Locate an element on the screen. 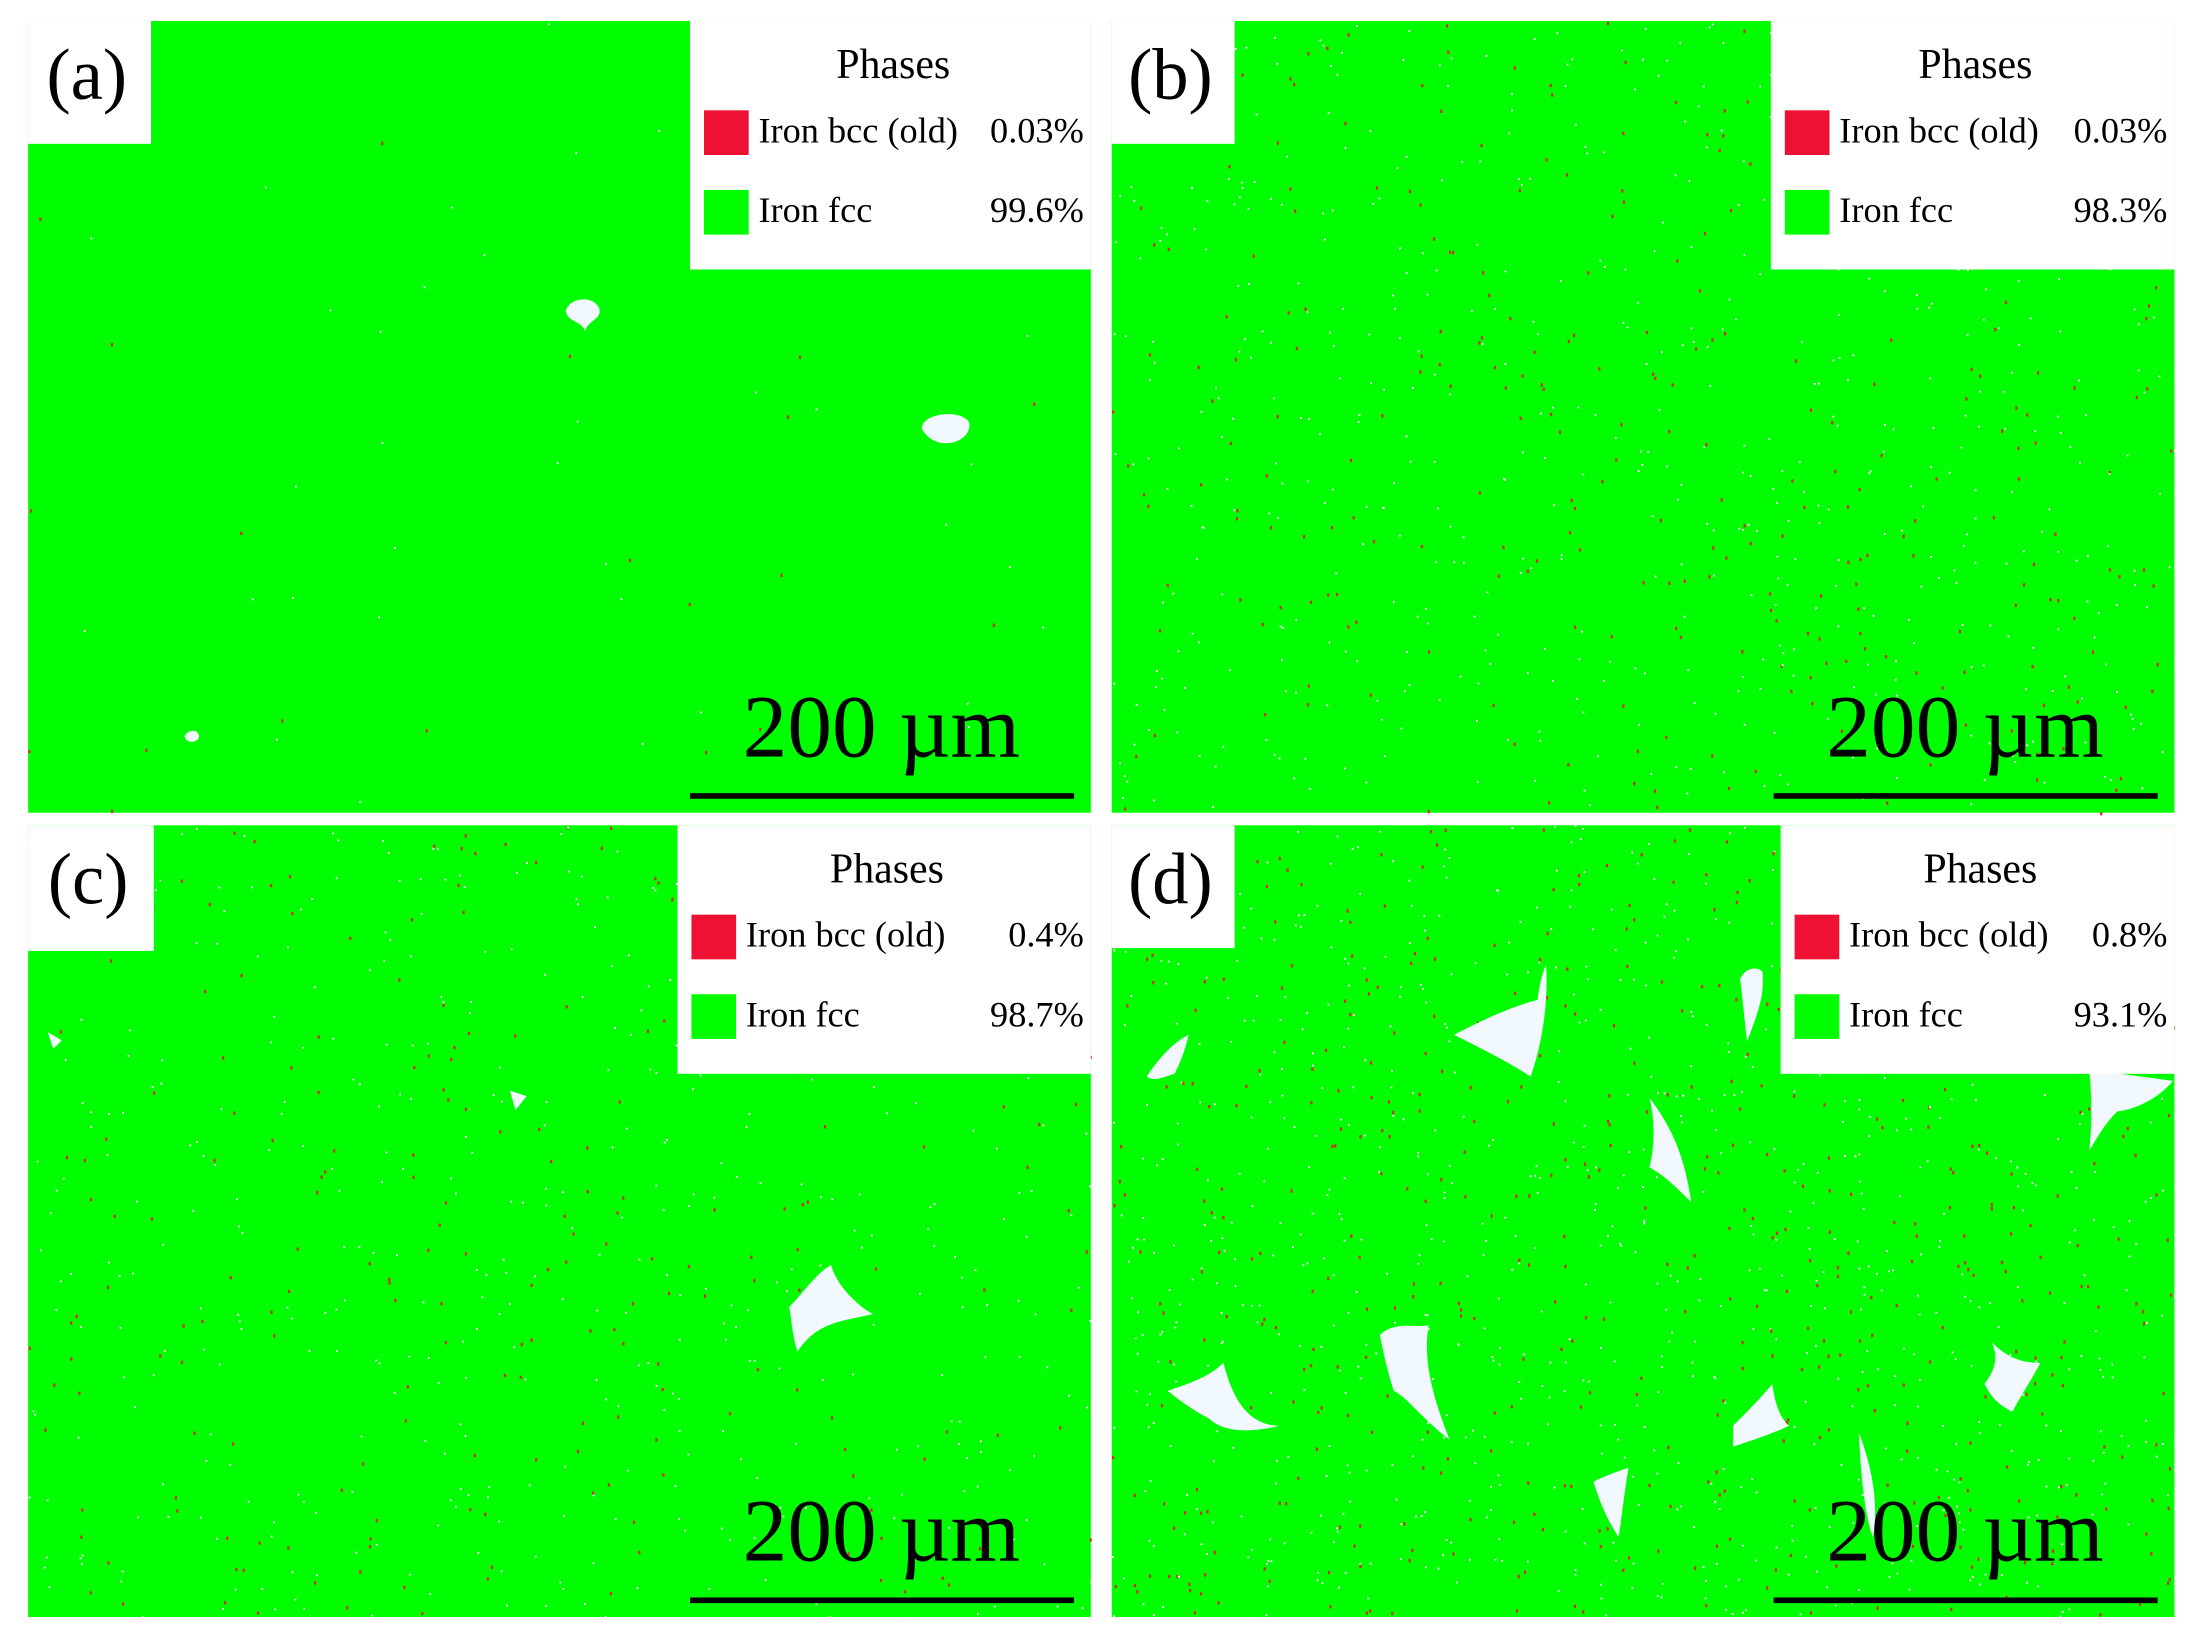 This screenshot has width=2190, height=1631. legend-swatch is located at coordinates (726, 133).